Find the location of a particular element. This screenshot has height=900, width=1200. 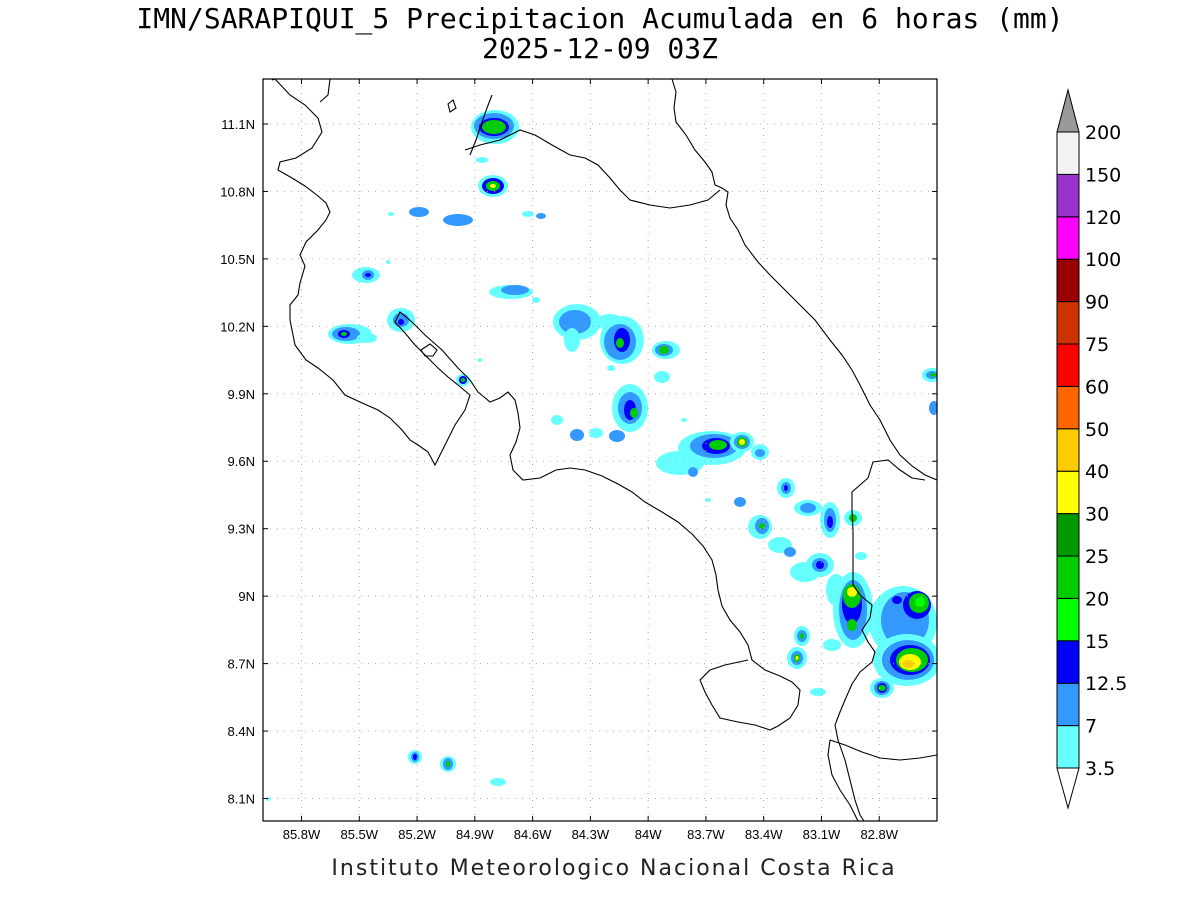

lat-tick-label: 9.9N is located at coordinates (241, 394).